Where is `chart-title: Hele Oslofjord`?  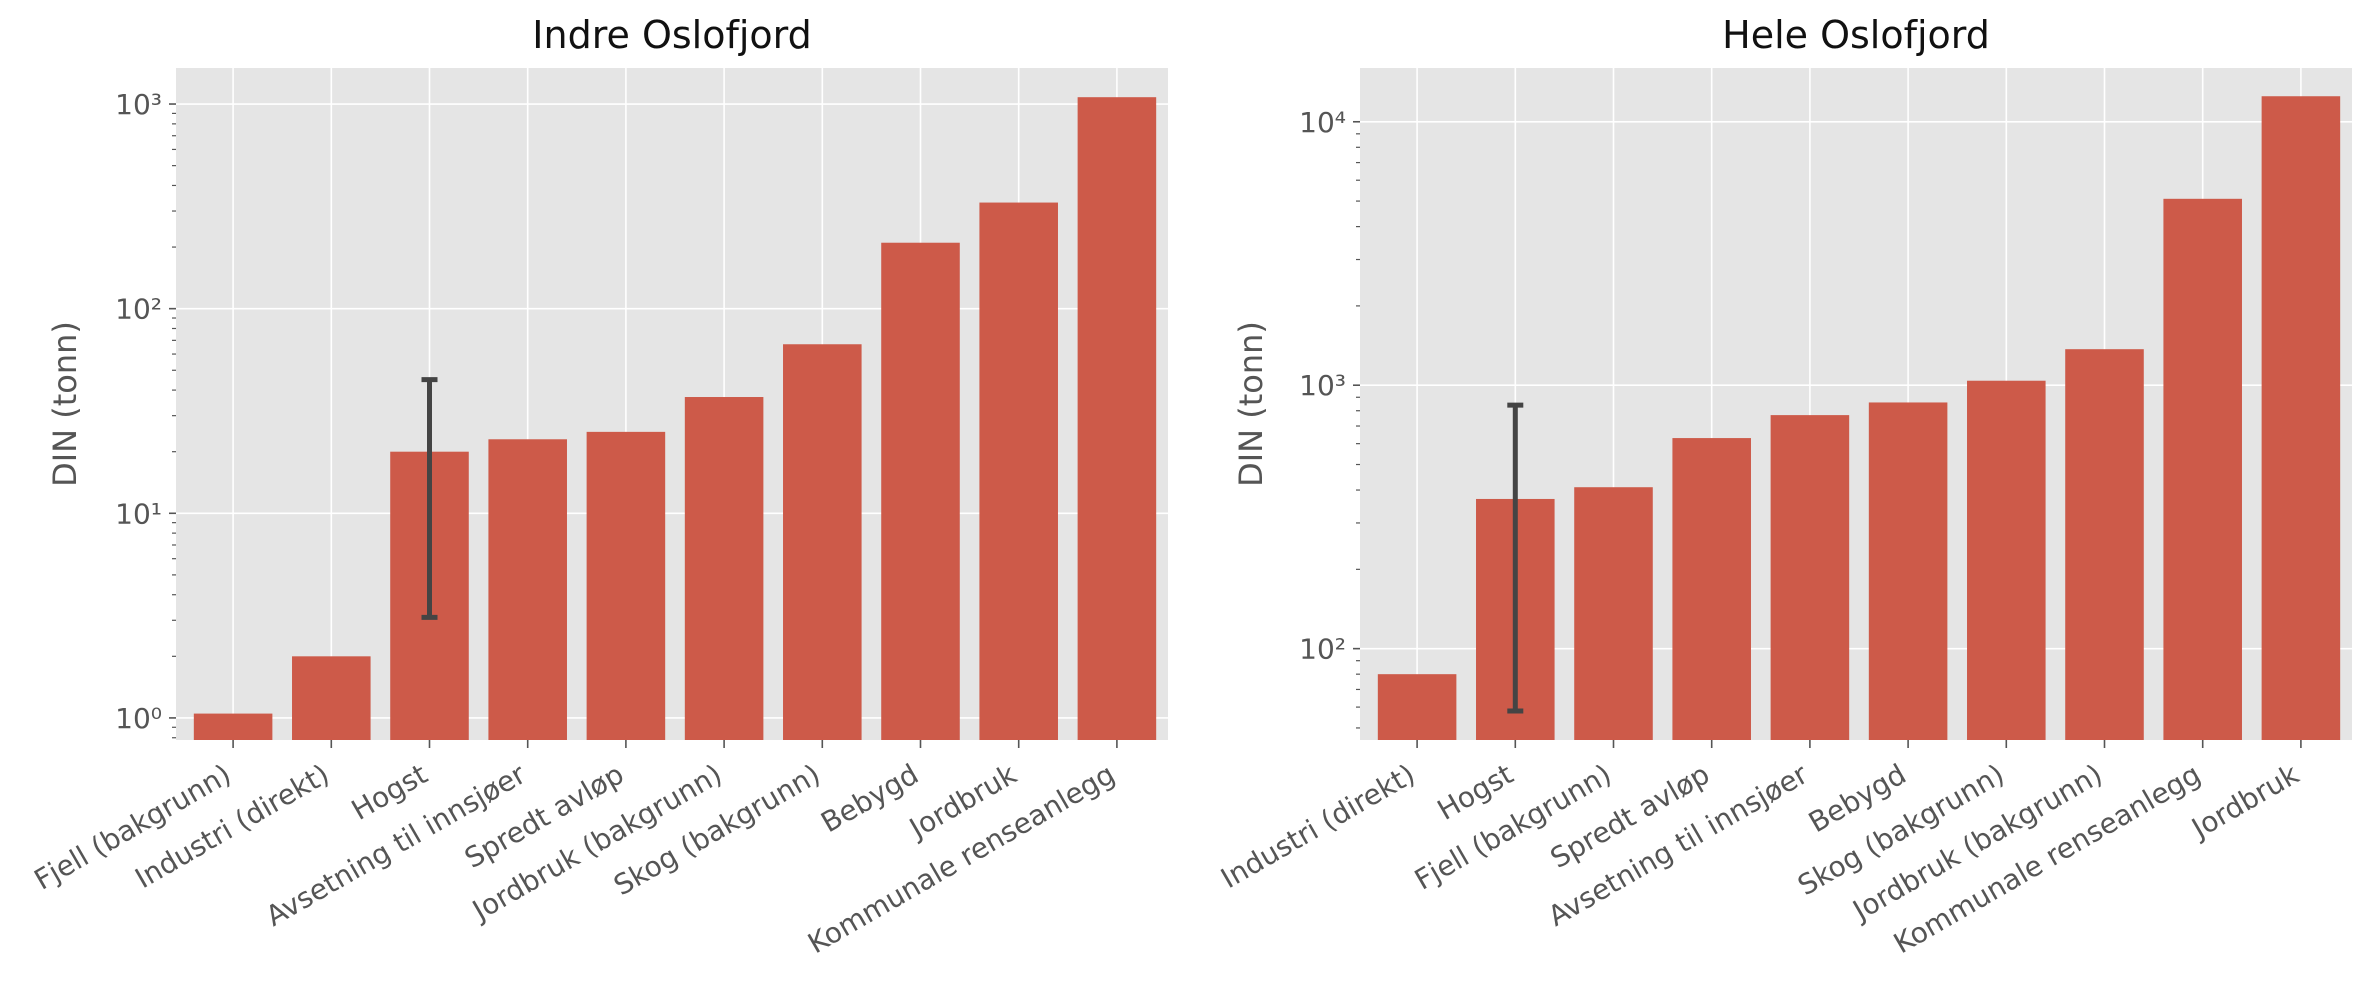 chart-title: Hele Oslofjord is located at coordinates (1856, 35).